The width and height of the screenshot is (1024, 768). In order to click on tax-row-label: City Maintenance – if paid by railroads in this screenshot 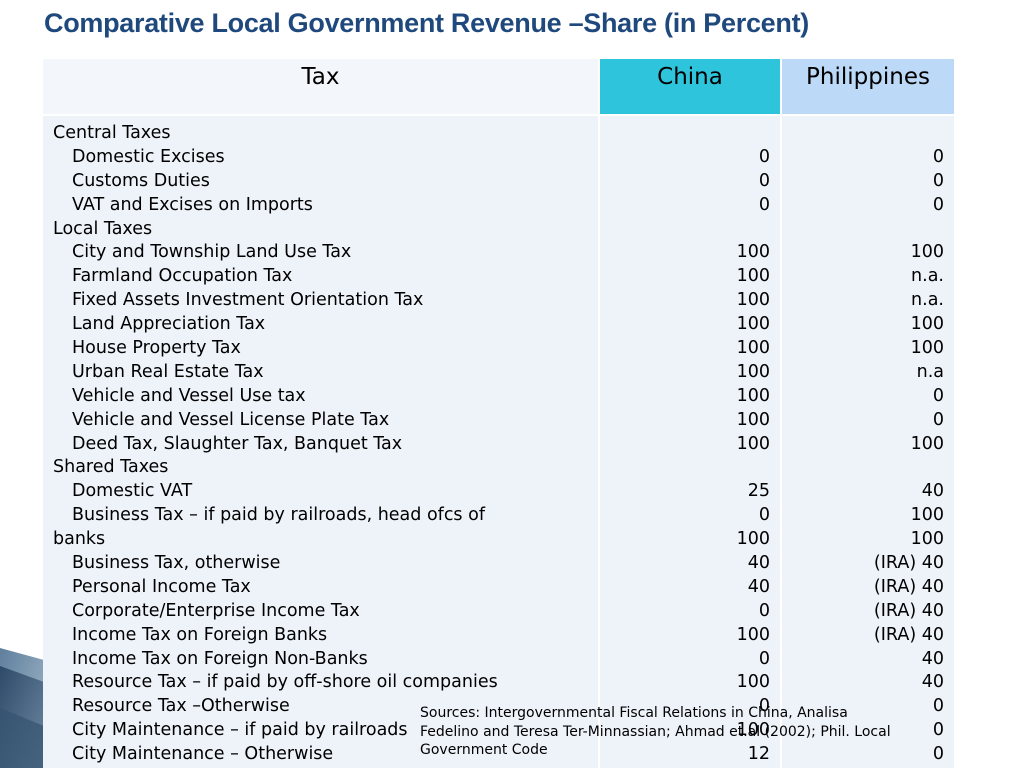, I will do `click(240, 730)`.